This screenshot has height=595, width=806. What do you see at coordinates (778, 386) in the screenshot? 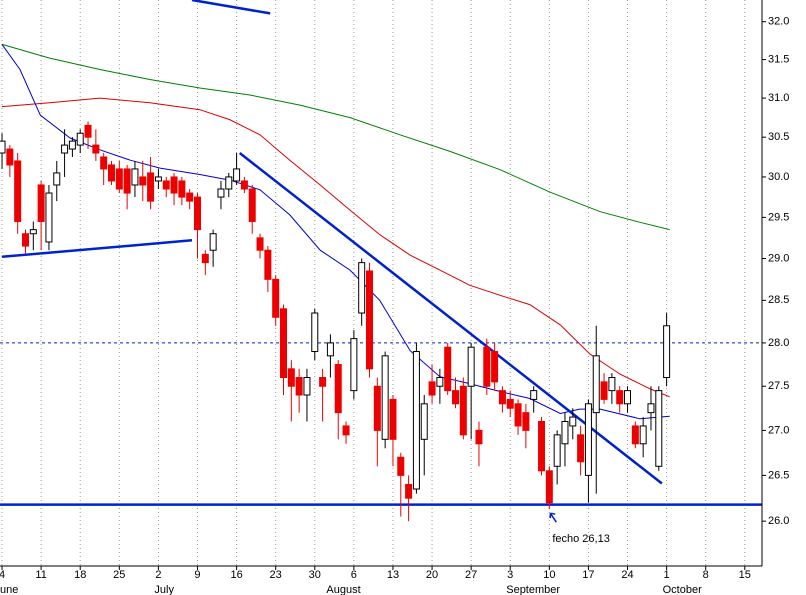
I see `y-tick-label: 27.5` at bounding box center [778, 386].